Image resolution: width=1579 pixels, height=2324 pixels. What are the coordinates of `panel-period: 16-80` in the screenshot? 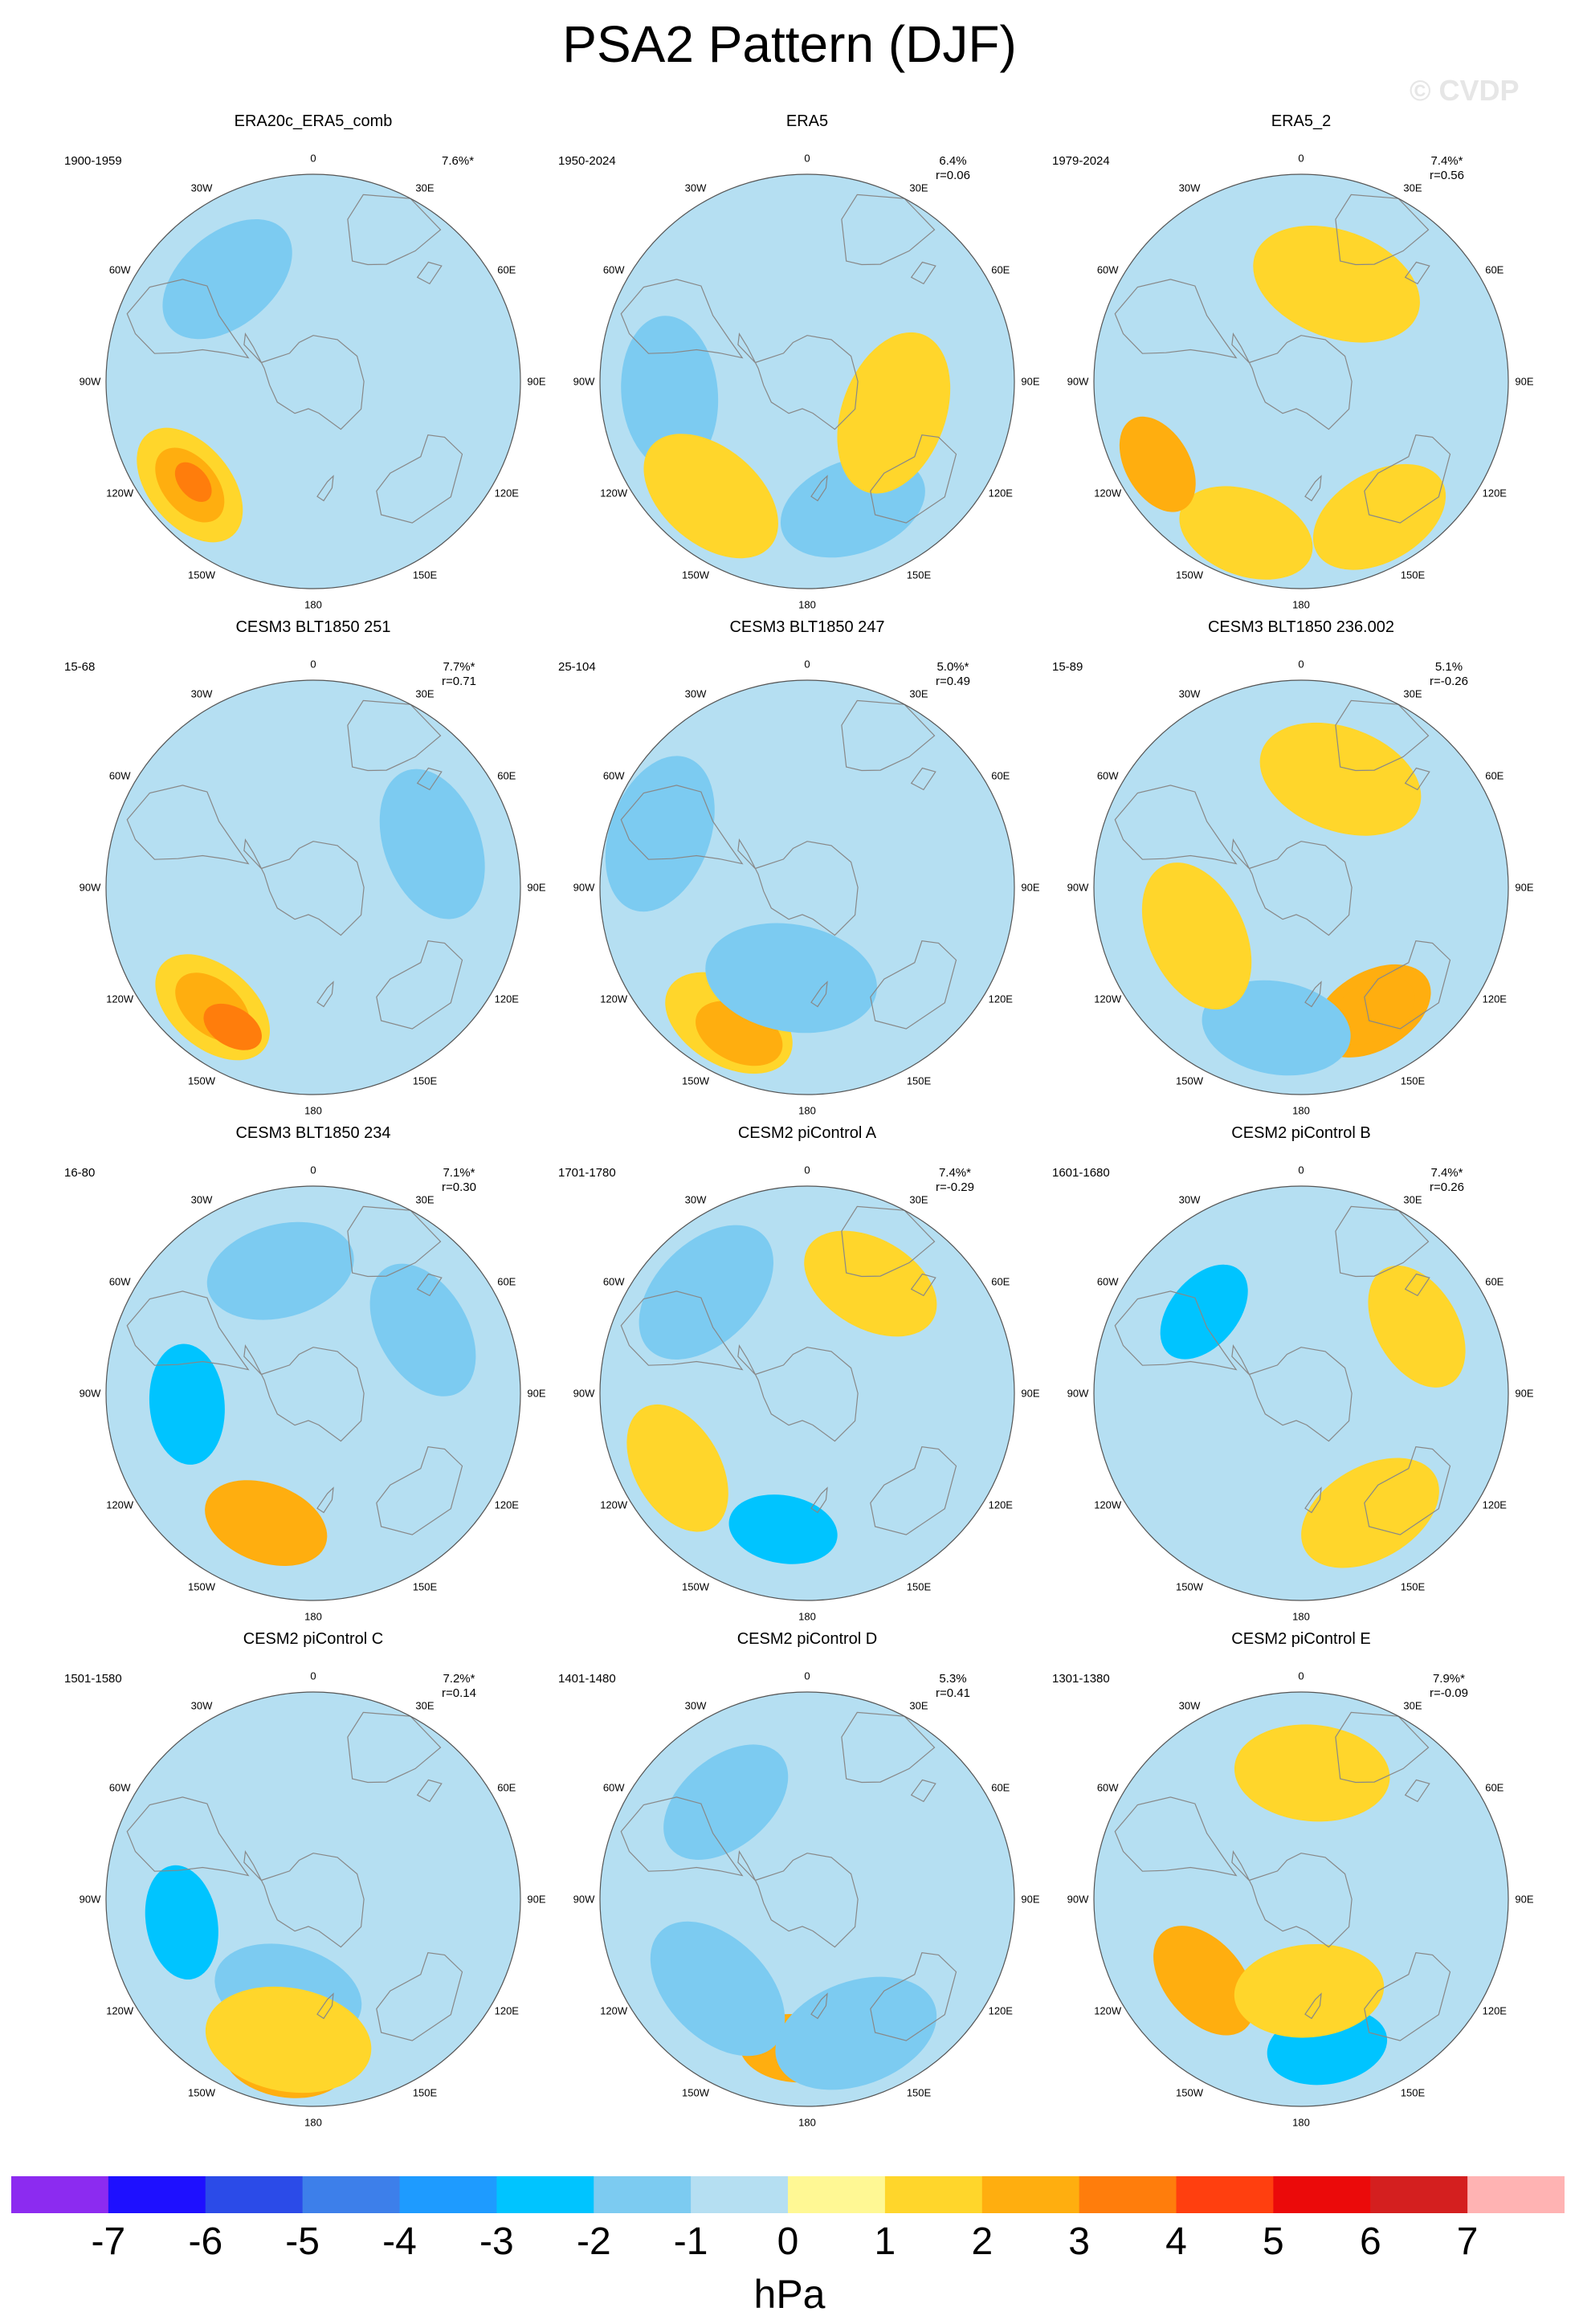 It's located at (80, 1173).